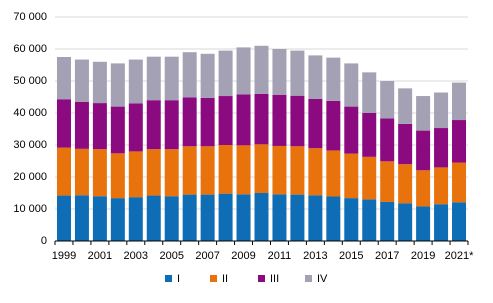 The width and height of the screenshot is (493, 303). I want to click on legend-label: IV, so click(322, 279).